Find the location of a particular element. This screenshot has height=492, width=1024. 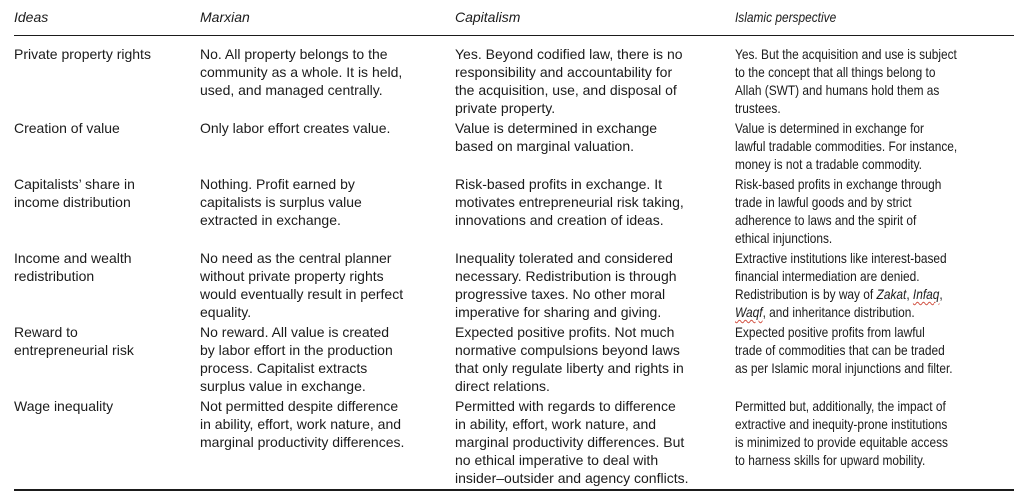

term-waqf: Waqf is located at coordinates (749, 312).